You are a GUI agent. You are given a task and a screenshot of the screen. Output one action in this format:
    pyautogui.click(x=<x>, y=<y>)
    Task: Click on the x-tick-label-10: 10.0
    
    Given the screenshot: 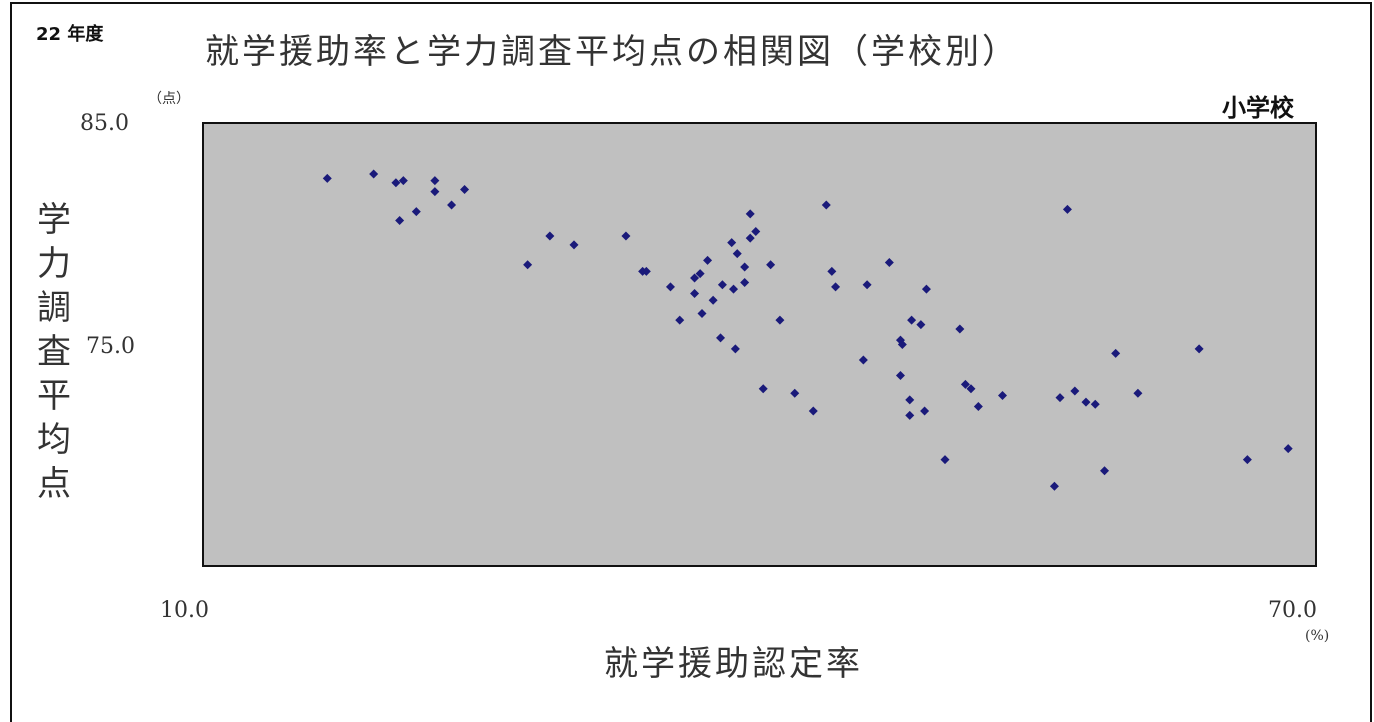 What is the action you would take?
    pyautogui.click(x=184, y=610)
    